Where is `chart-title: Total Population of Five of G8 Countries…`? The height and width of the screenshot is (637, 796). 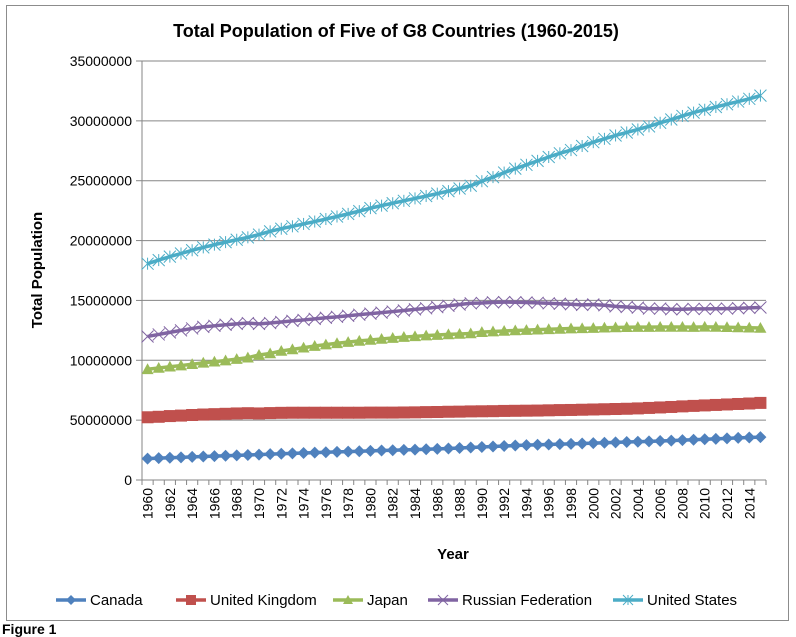 chart-title: Total Population of Five of G8 Countries… is located at coordinates (396, 31).